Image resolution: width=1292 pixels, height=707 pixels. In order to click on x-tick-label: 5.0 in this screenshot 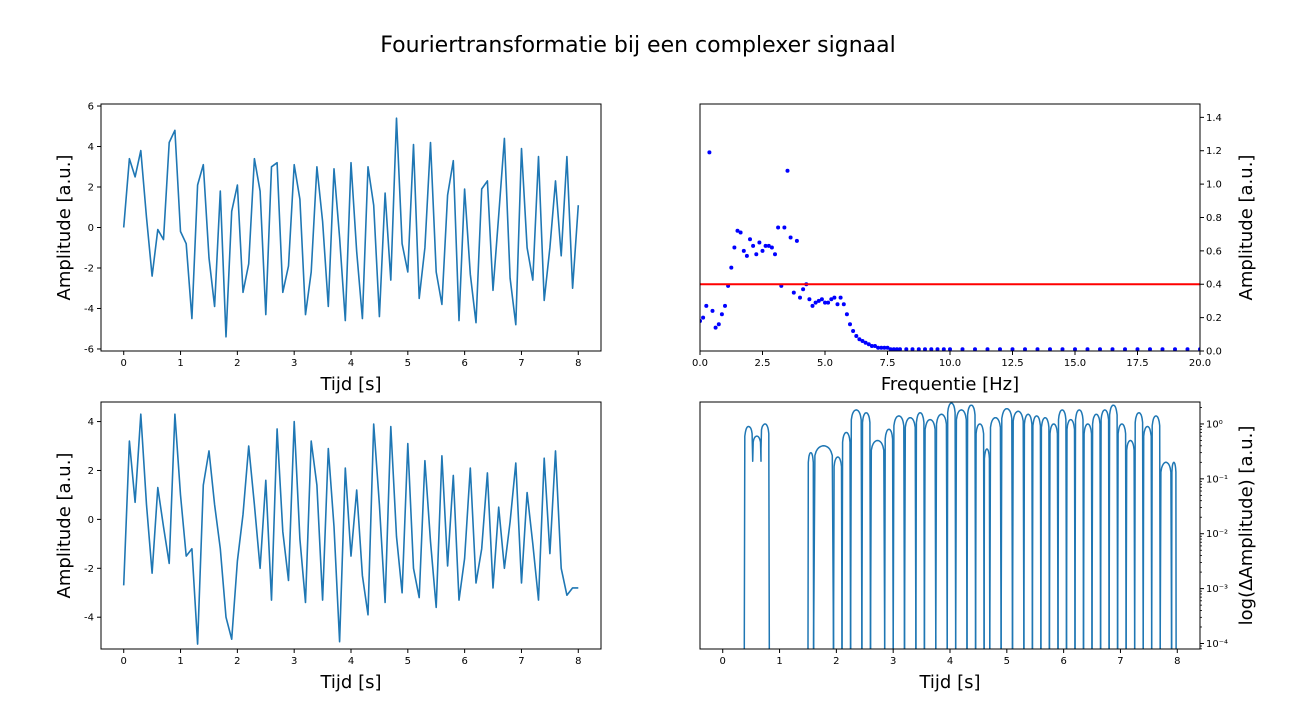, I will do `click(825, 363)`.